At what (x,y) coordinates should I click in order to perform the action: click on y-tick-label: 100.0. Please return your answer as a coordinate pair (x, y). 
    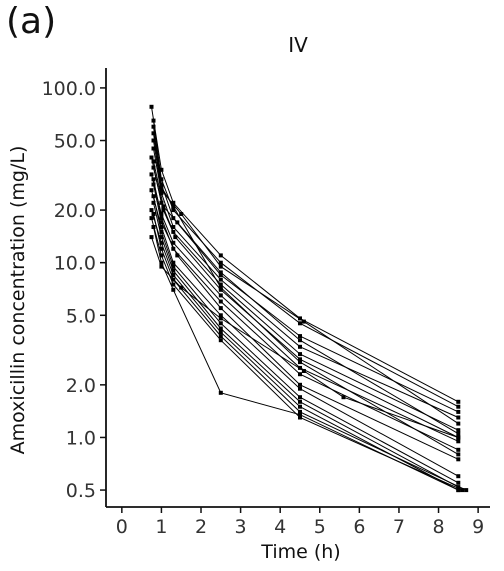
    Looking at the image, I should click on (69, 89).